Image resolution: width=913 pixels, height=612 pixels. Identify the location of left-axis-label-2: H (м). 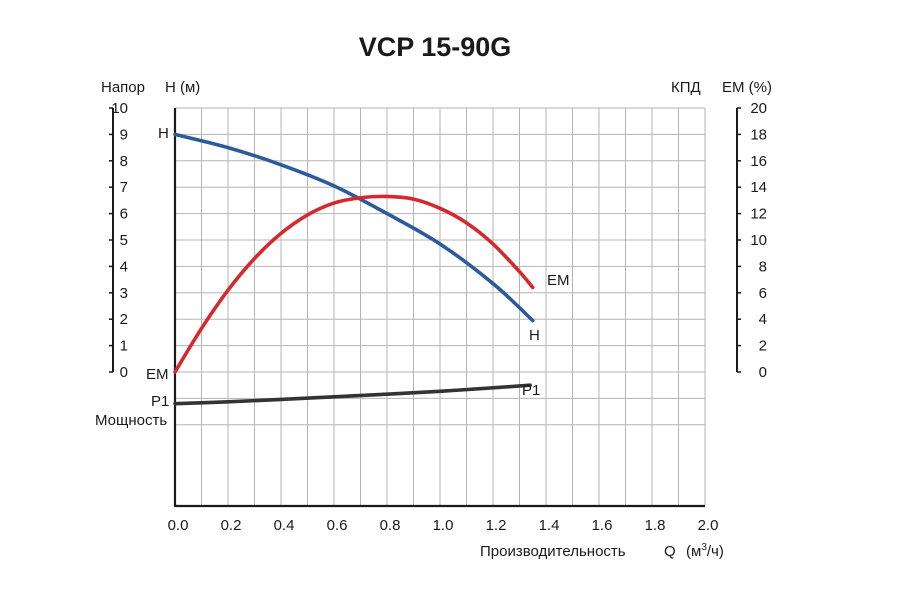
(182, 87).